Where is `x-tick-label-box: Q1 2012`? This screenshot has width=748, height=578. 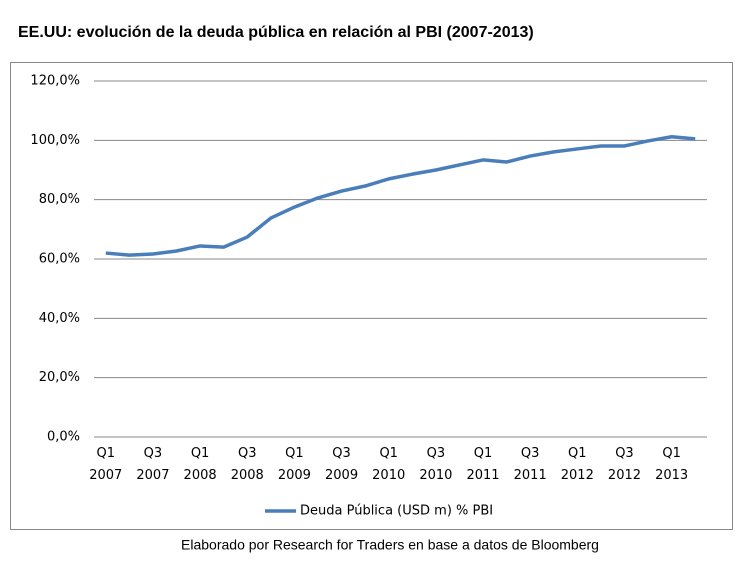 x-tick-label-box: Q1 2012 is located at coordinates (577, 464).